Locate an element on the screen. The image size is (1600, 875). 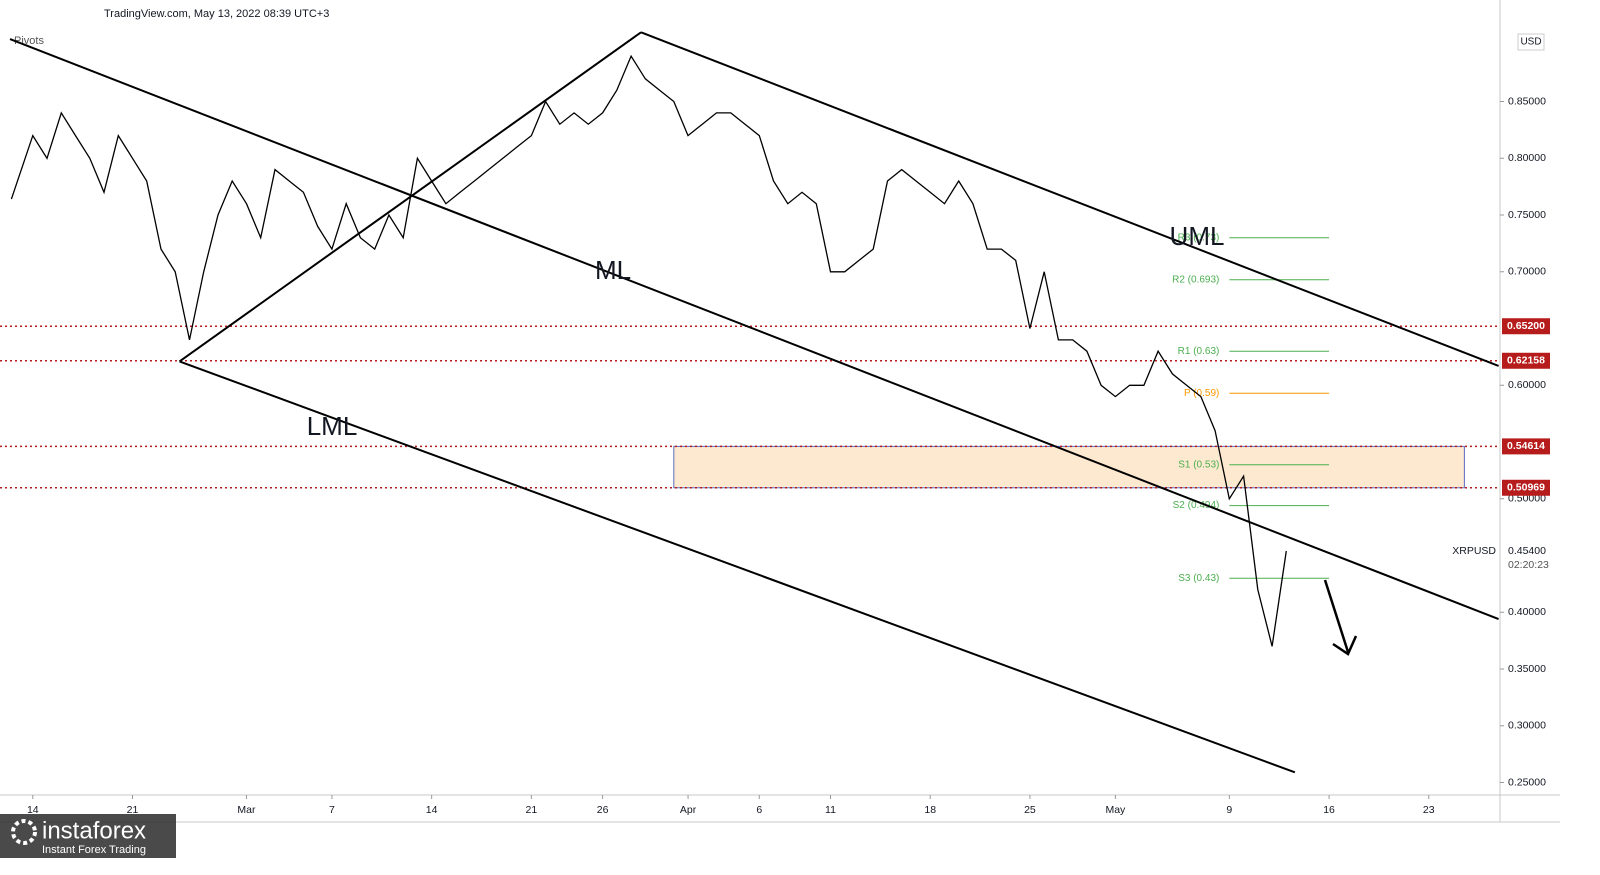
pivot-label: R3 (0.73) is located at coordinates (1199, 237).